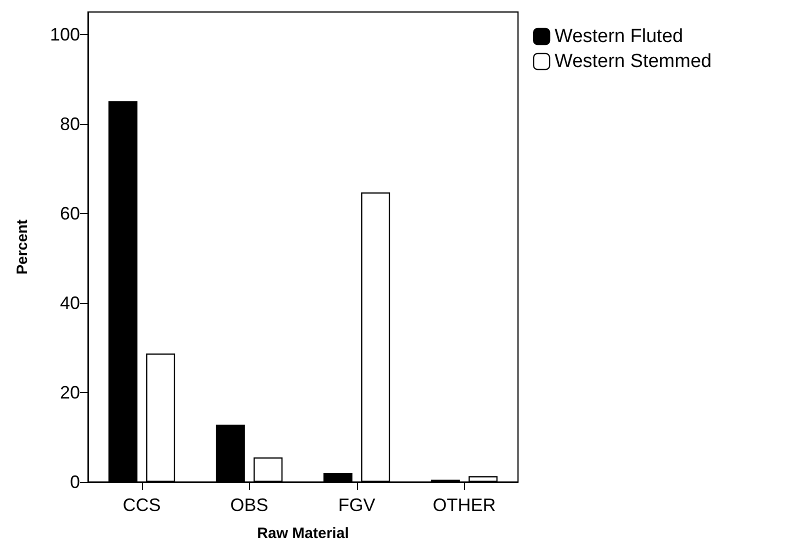 The image size is (799, 550). What do you see at coordinates (22, 247) in the screenshot?
I see `y-axis-title: Percent` at bounding box center [22, 247].